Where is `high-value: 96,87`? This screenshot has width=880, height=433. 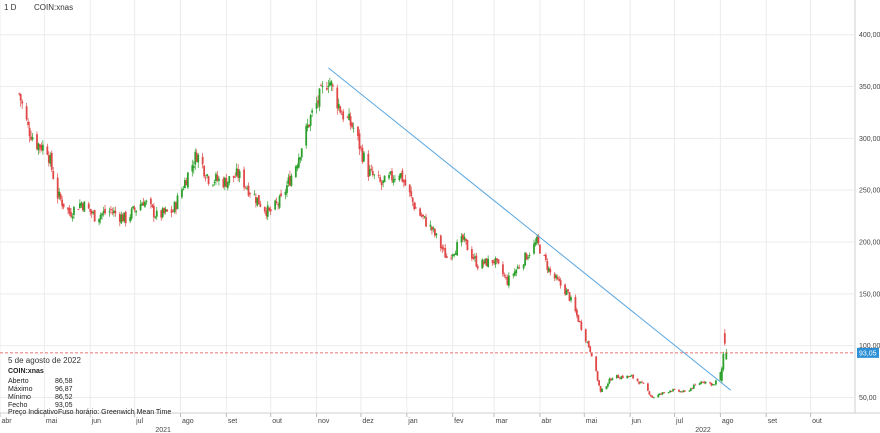 high-value: 96,87 is located at coordinates (64, 389).